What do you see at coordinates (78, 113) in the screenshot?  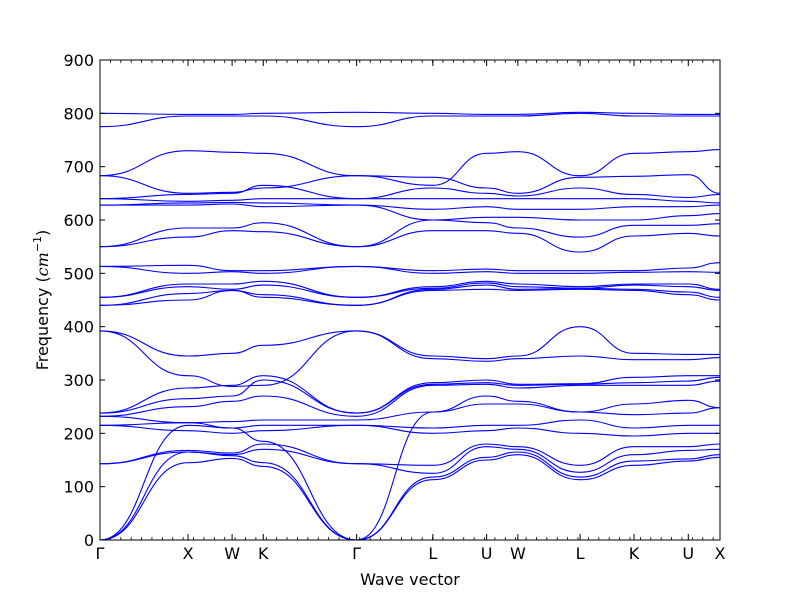 I see `y-tick-label: 800` at bounding box center [78, 113].